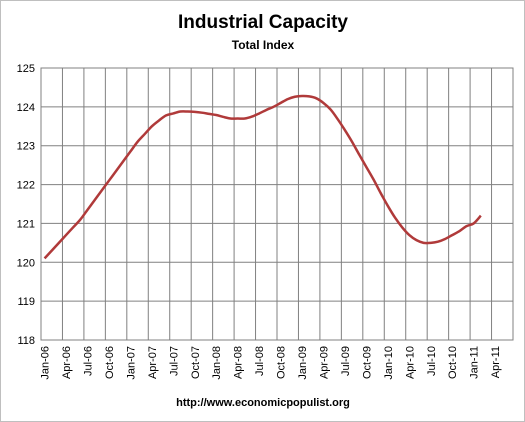  I want to click on x-tick-label: Jan-07, so click(131, 363).